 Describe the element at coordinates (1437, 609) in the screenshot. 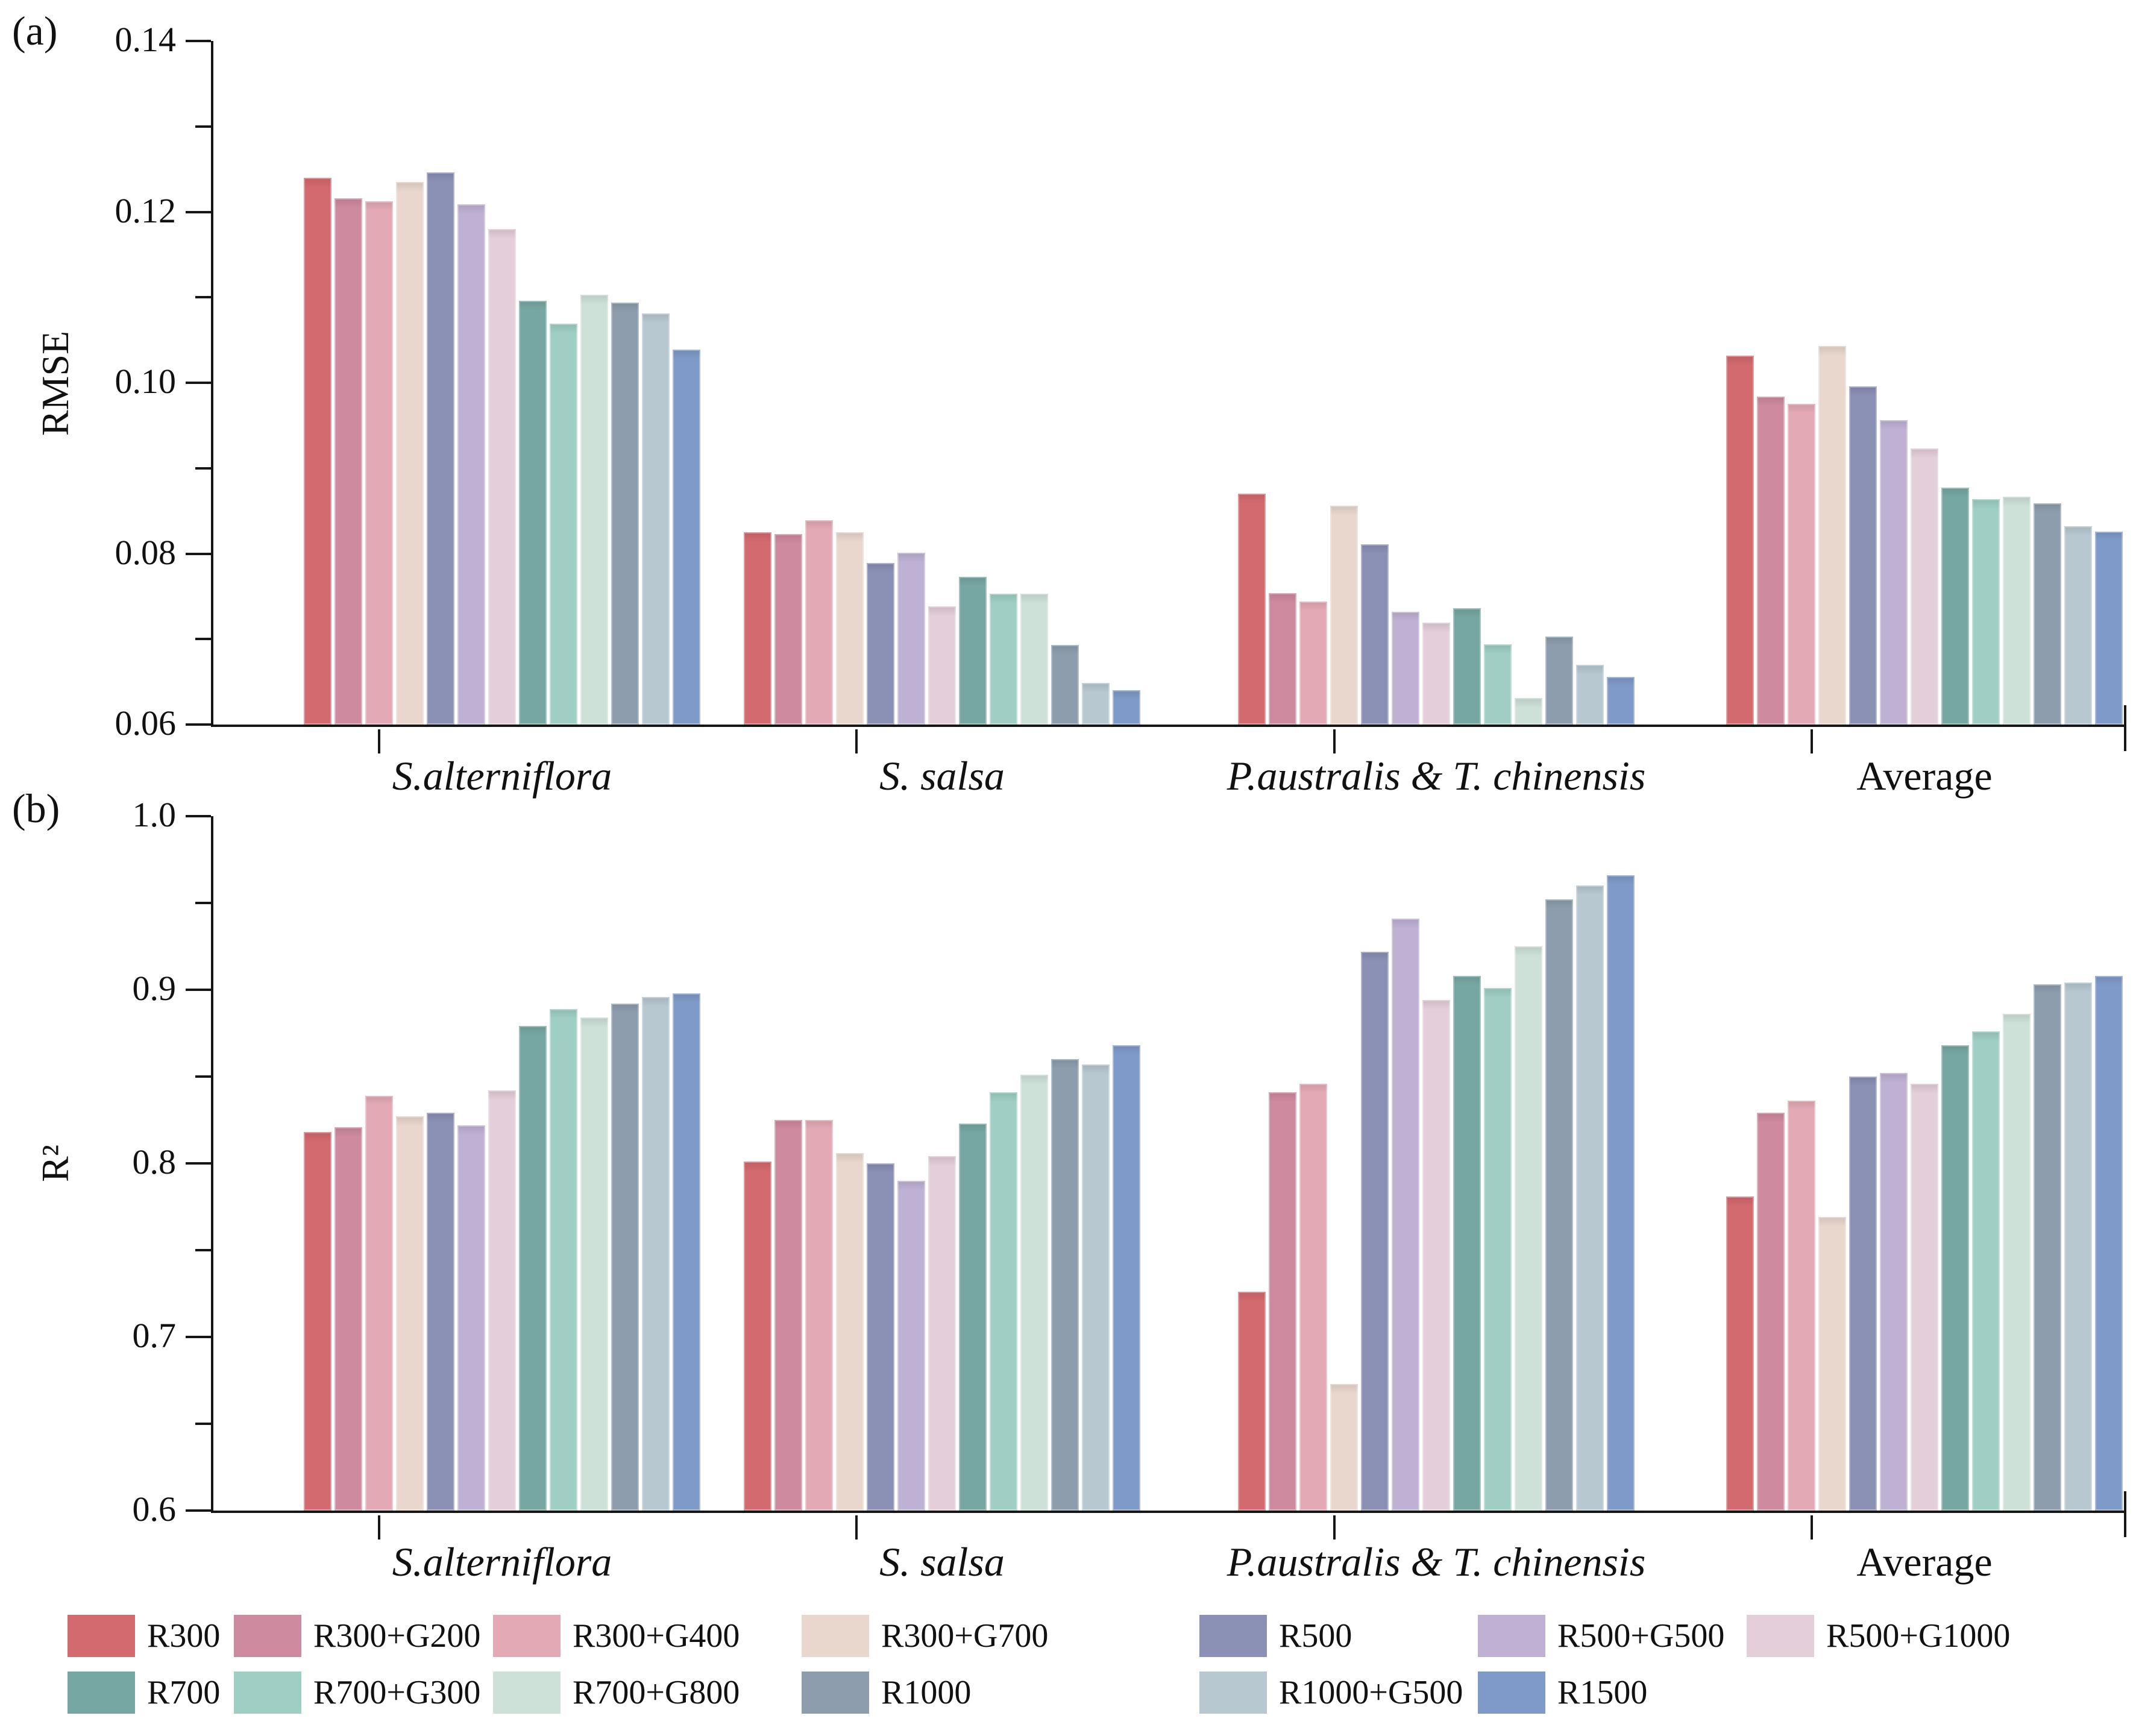

I see `bar-group-P.australis & T. chinensis` at that location.